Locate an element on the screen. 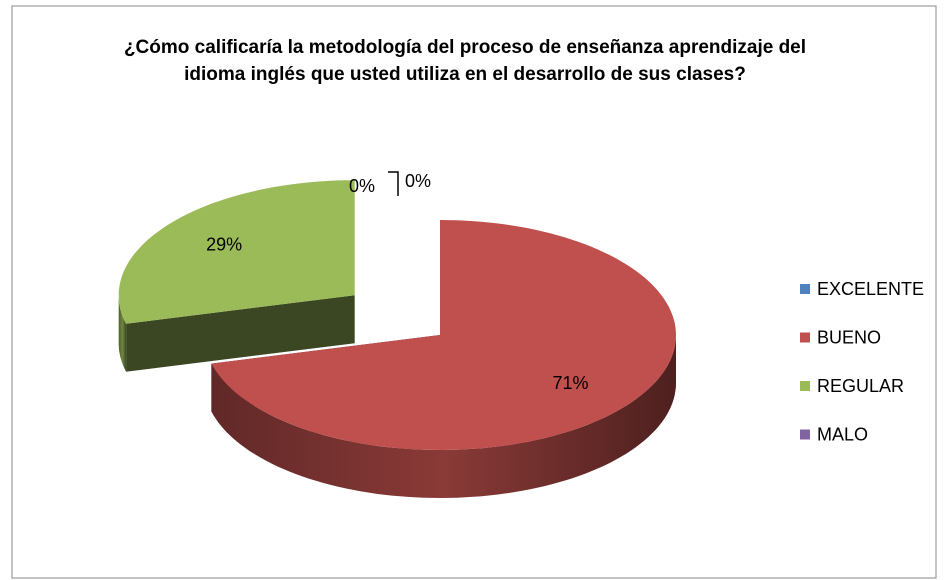 This screenshot has width=951, height=580. slice-wall is located at coordinates (240, 333).